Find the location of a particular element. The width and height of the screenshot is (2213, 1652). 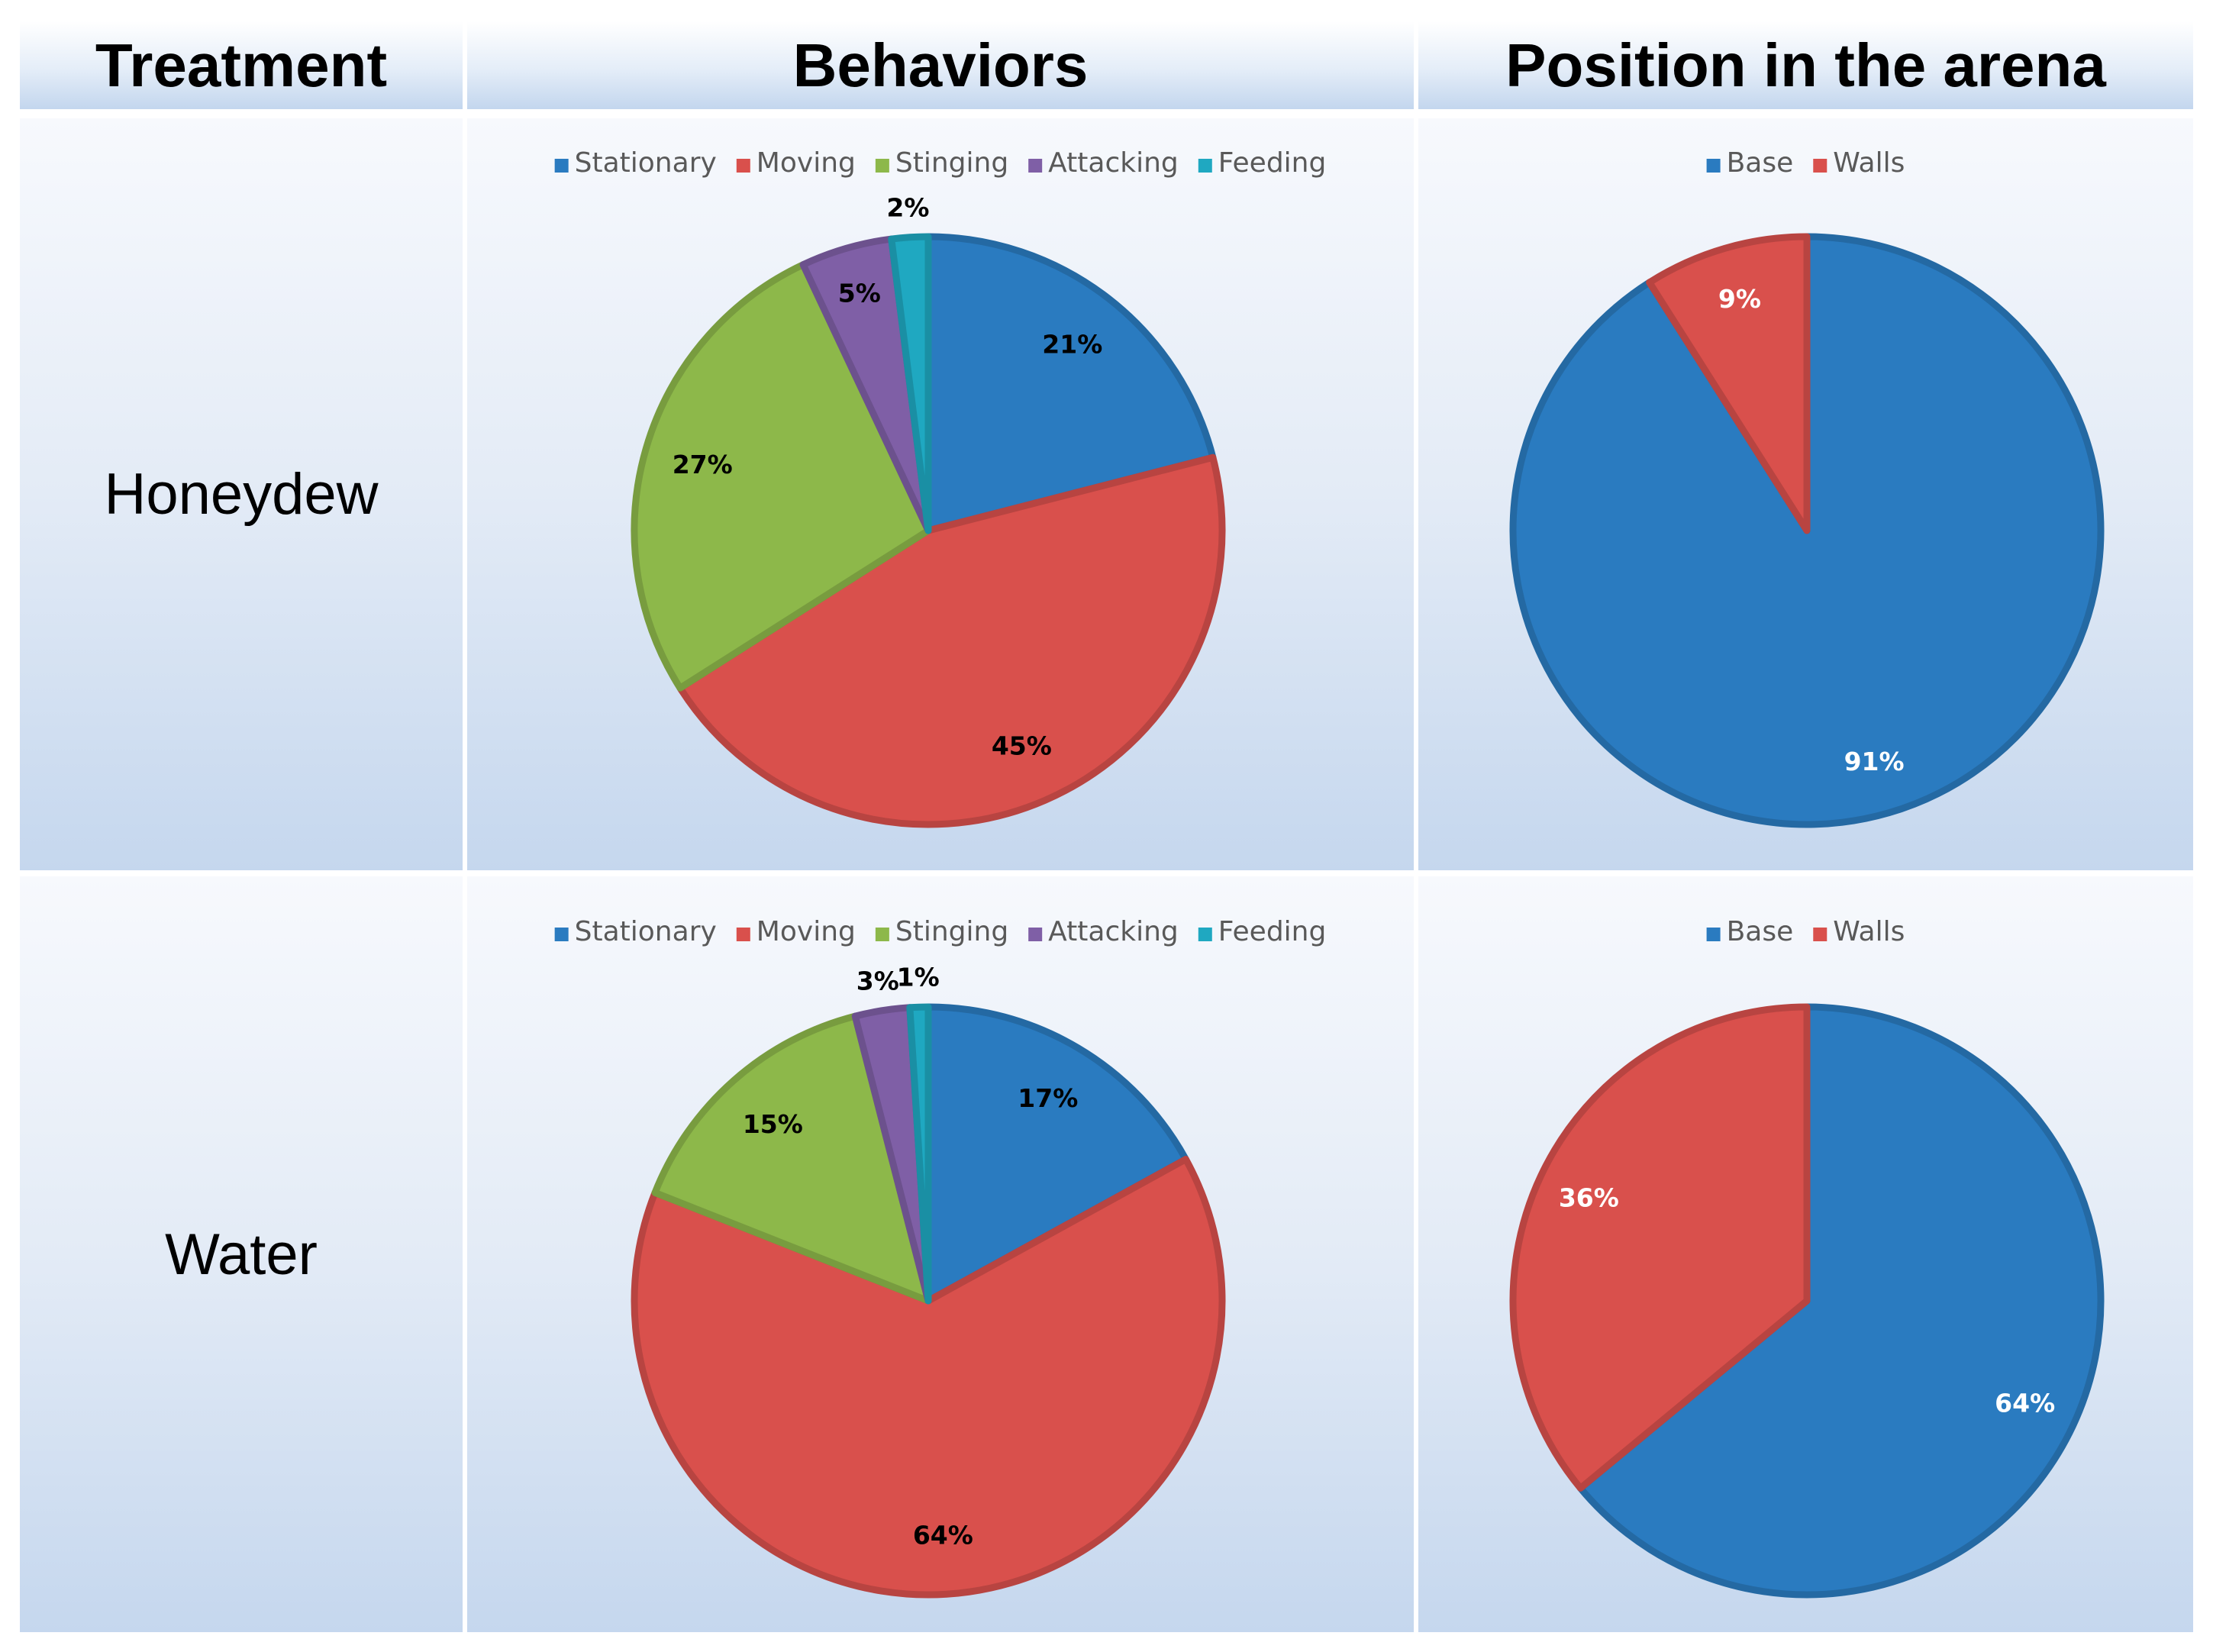

treatment-label-water: Water is located at coordinates (241, 1254).